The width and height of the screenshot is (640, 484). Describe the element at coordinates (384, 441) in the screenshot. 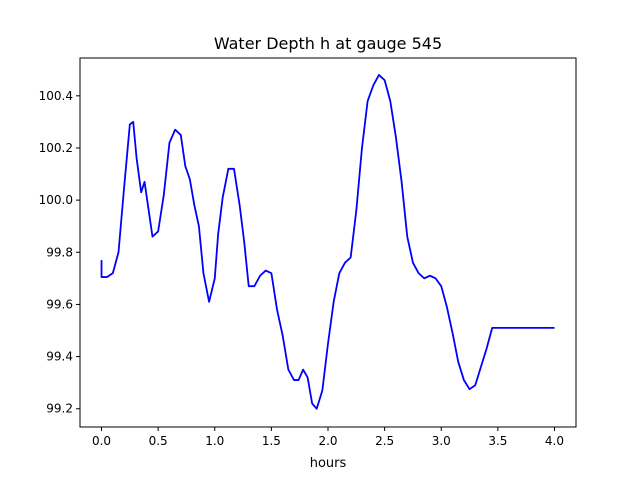

I see `x-tick-label: 2.5` at that location.